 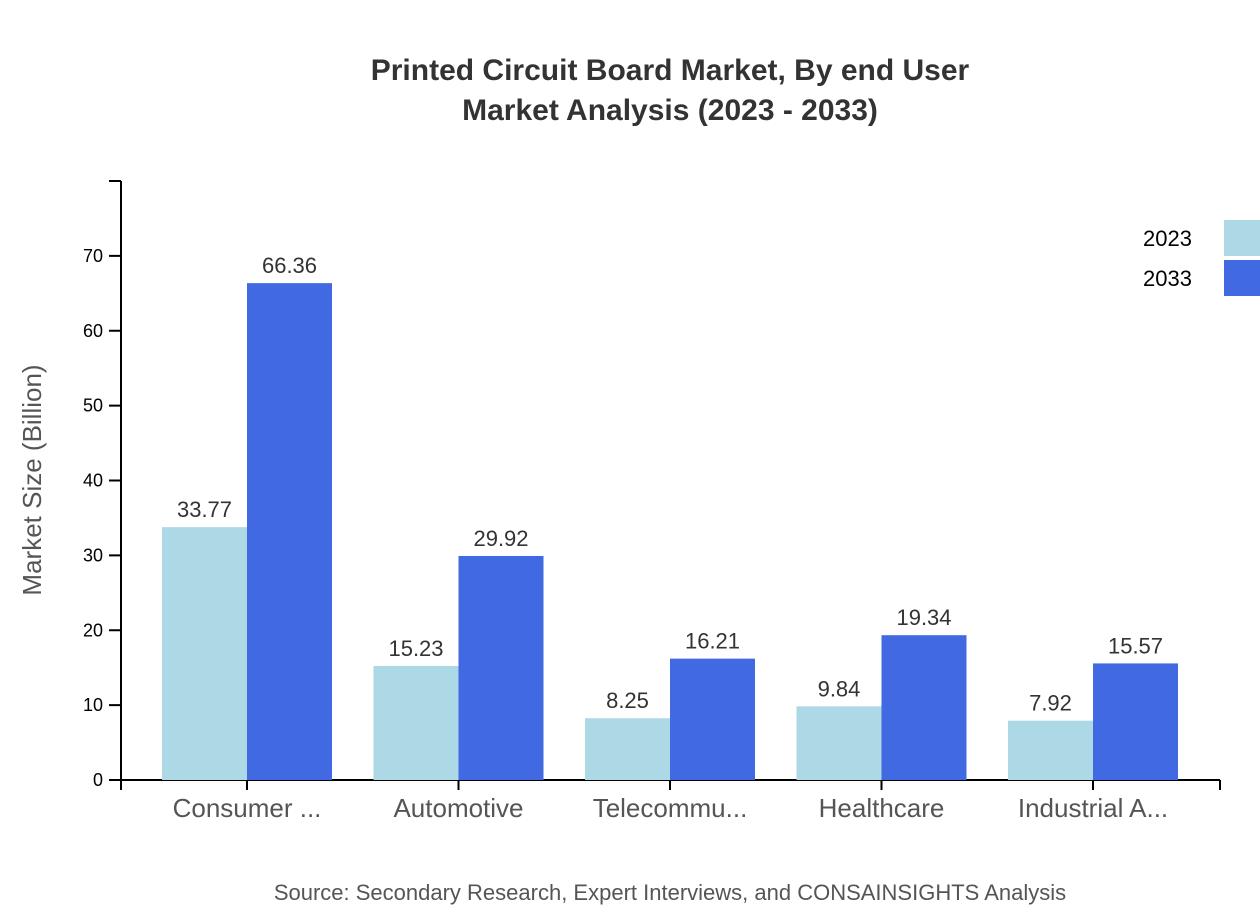 I want to click on y-tick-label: 40, so click(x=93, y=481).